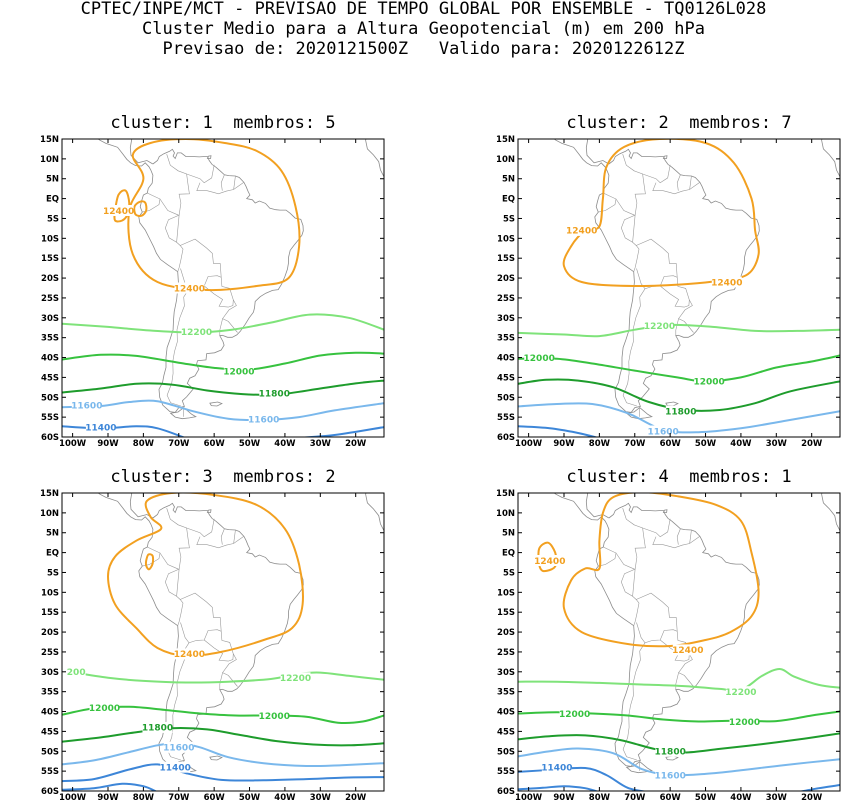  I want to click on lon-label: 40W, so click(285, 444).